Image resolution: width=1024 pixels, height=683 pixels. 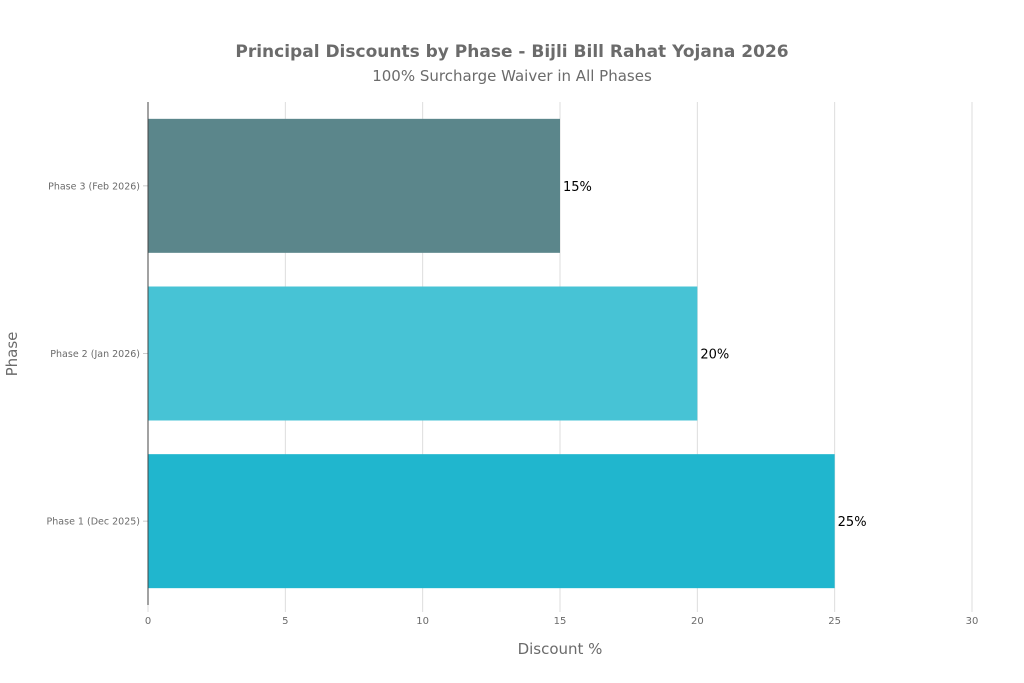 What do you see at coordinates (95, 354) in the screenshot?
I see `y-tick-label: Phase 2 (Jan 2026)` at bounding box center [95, 354].